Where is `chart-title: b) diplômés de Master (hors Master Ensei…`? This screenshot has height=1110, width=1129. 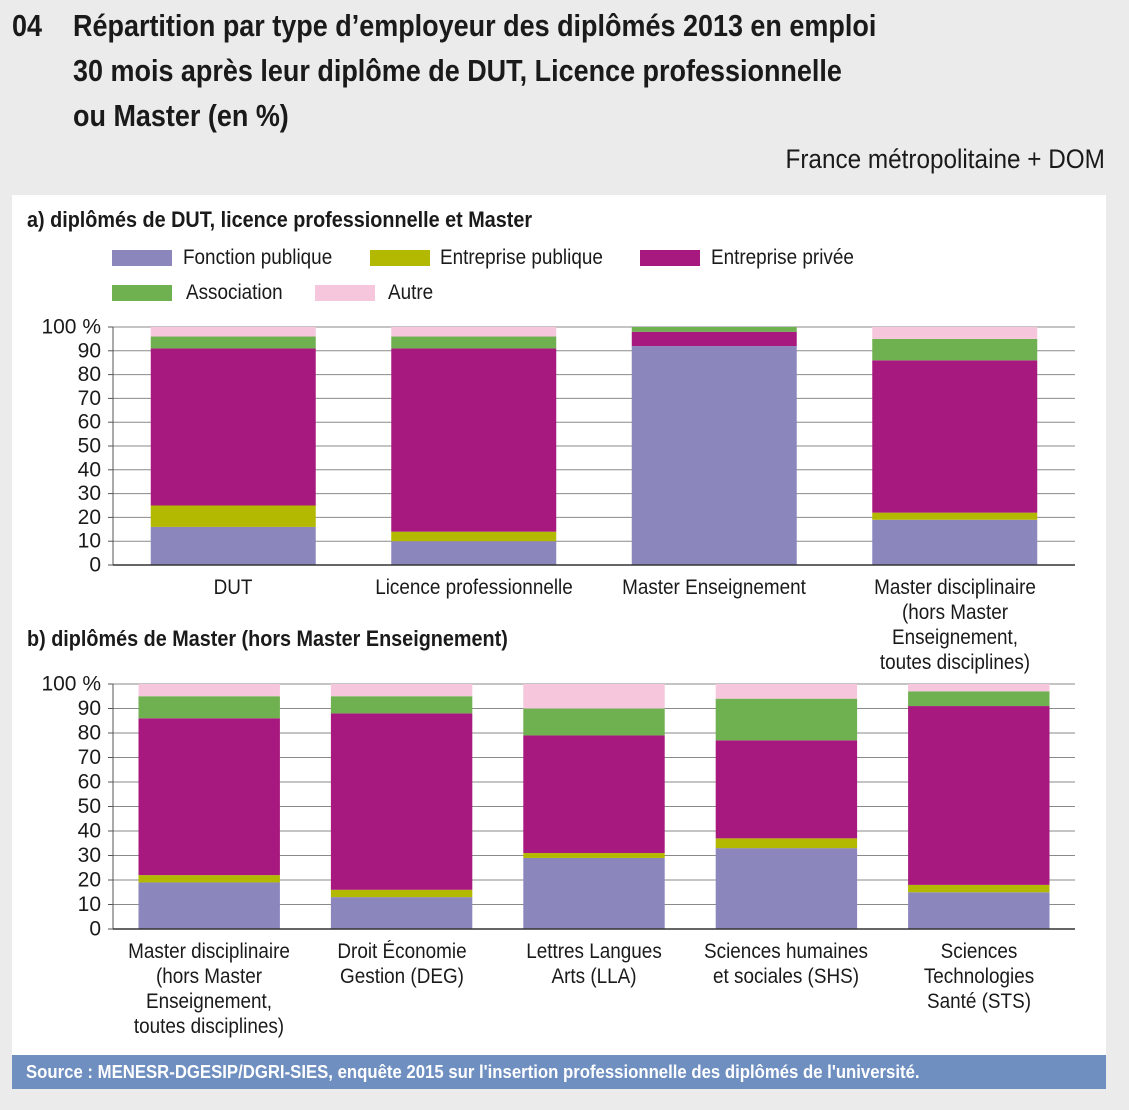
chart-title: b) diplômés de Master (hors Master Ensei… is located at coordinates (267, 638).